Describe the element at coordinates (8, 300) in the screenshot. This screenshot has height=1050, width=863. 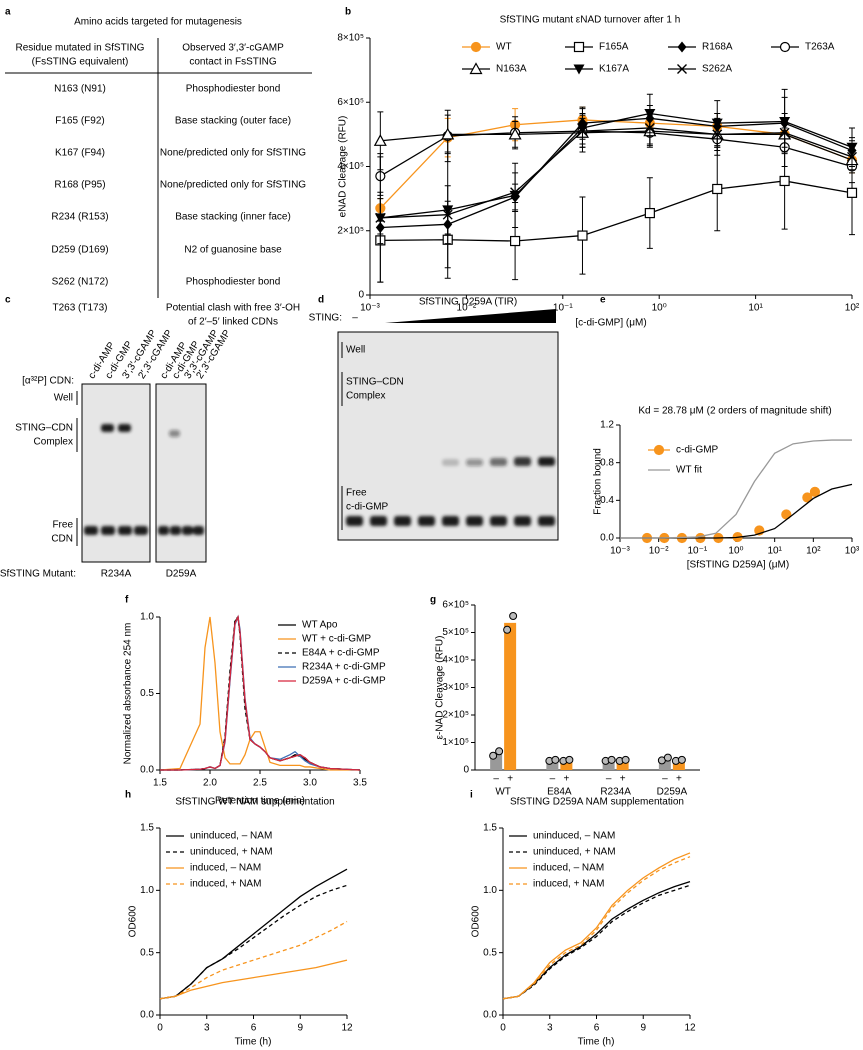
I see `panel-label: c` at that location.